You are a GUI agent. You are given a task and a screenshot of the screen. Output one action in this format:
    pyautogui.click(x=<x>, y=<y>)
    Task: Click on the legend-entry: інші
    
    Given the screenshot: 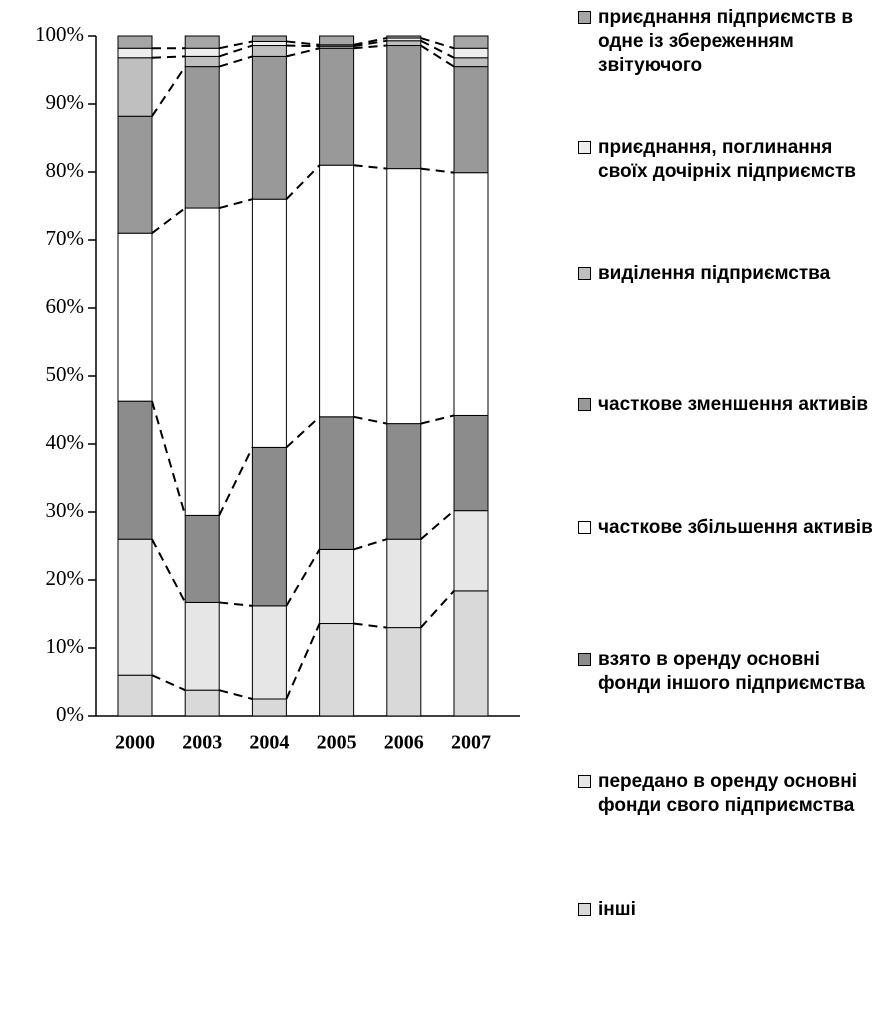 What is the action you would take?
    pyautogui.click(x=725, y=910)
    